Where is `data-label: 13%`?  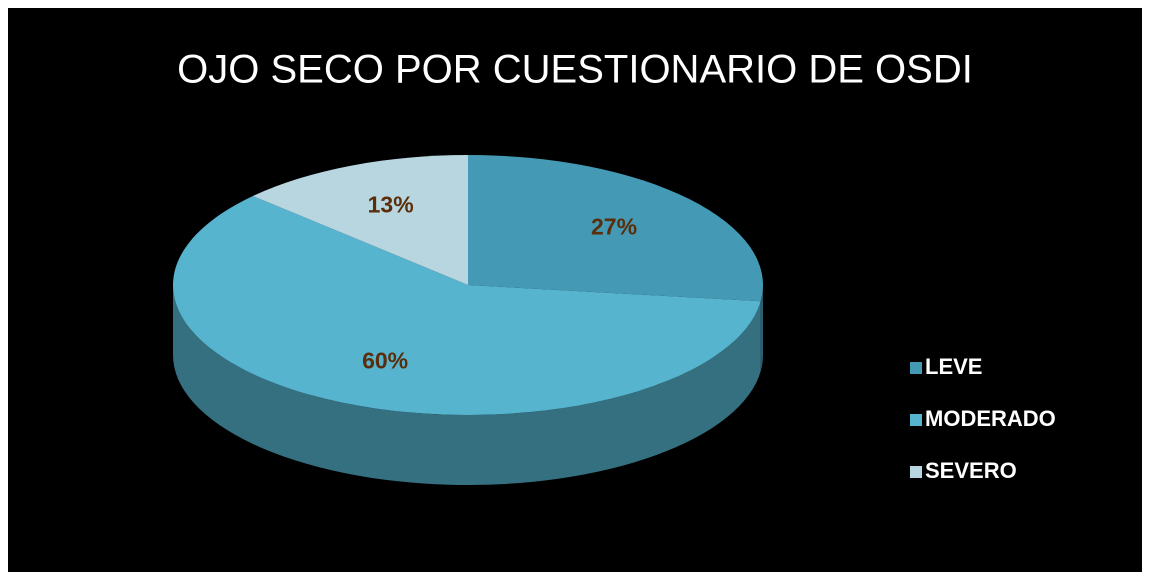
data-label: 13% is located at coordinates (391, 204).